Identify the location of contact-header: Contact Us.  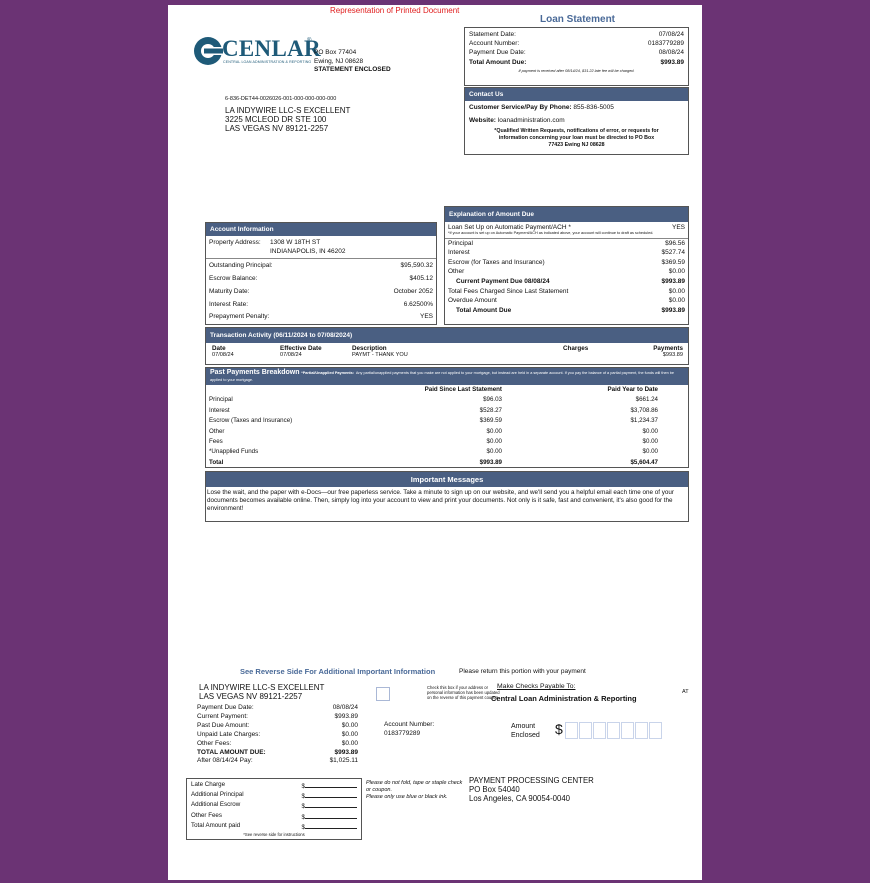
(576, 94).